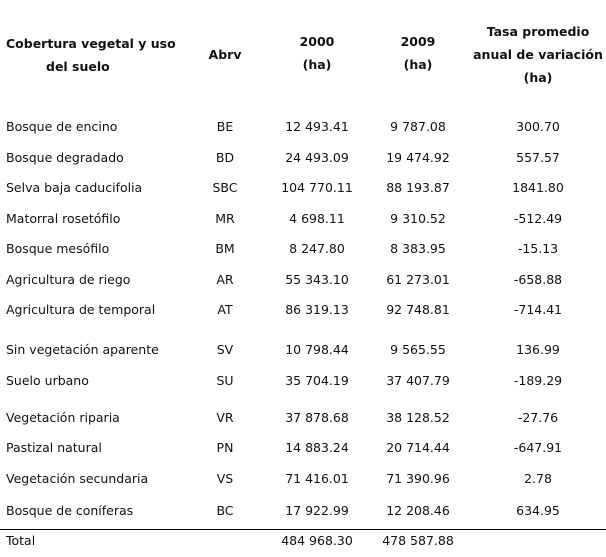 This screenshot has height=557, width=606. I want to click on header-cobertura-line2: del suelo, so click(78, 66).